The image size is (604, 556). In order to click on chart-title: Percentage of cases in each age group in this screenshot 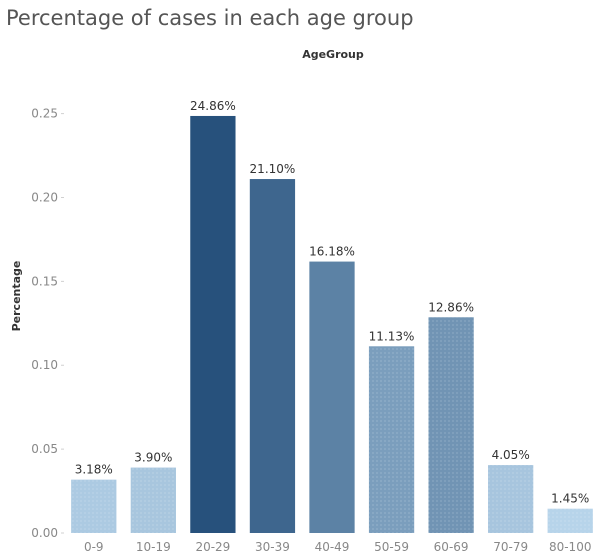, I will do `click(210, 18)`.